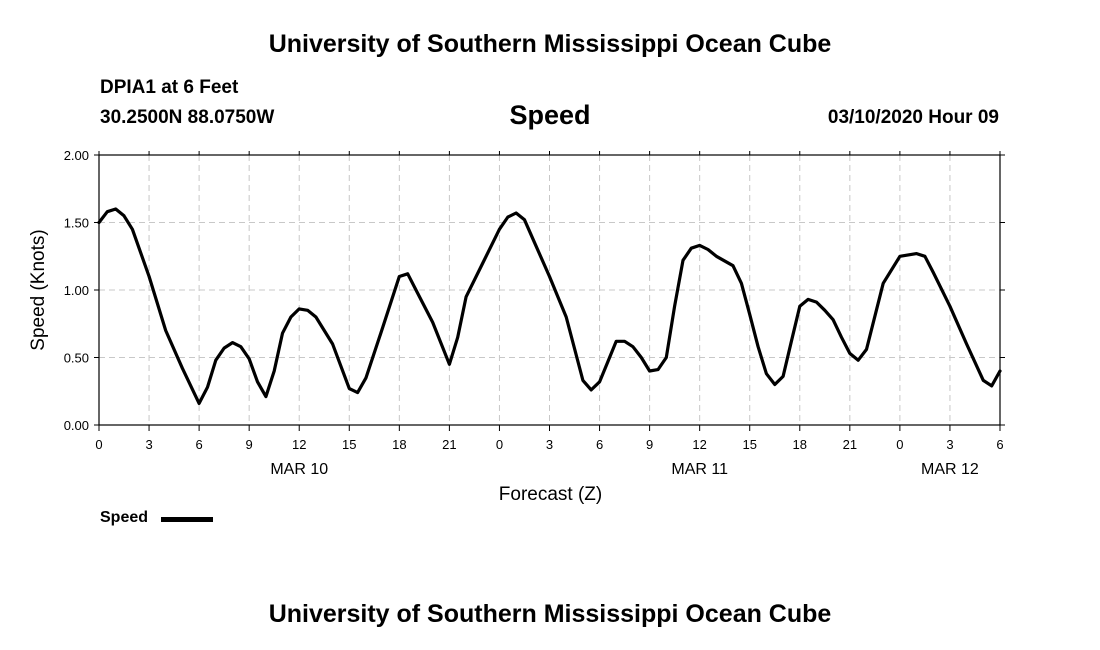 This screenshot has height=650, width=1100. I want to click on date-label: MAR 12, so click(950, 469).